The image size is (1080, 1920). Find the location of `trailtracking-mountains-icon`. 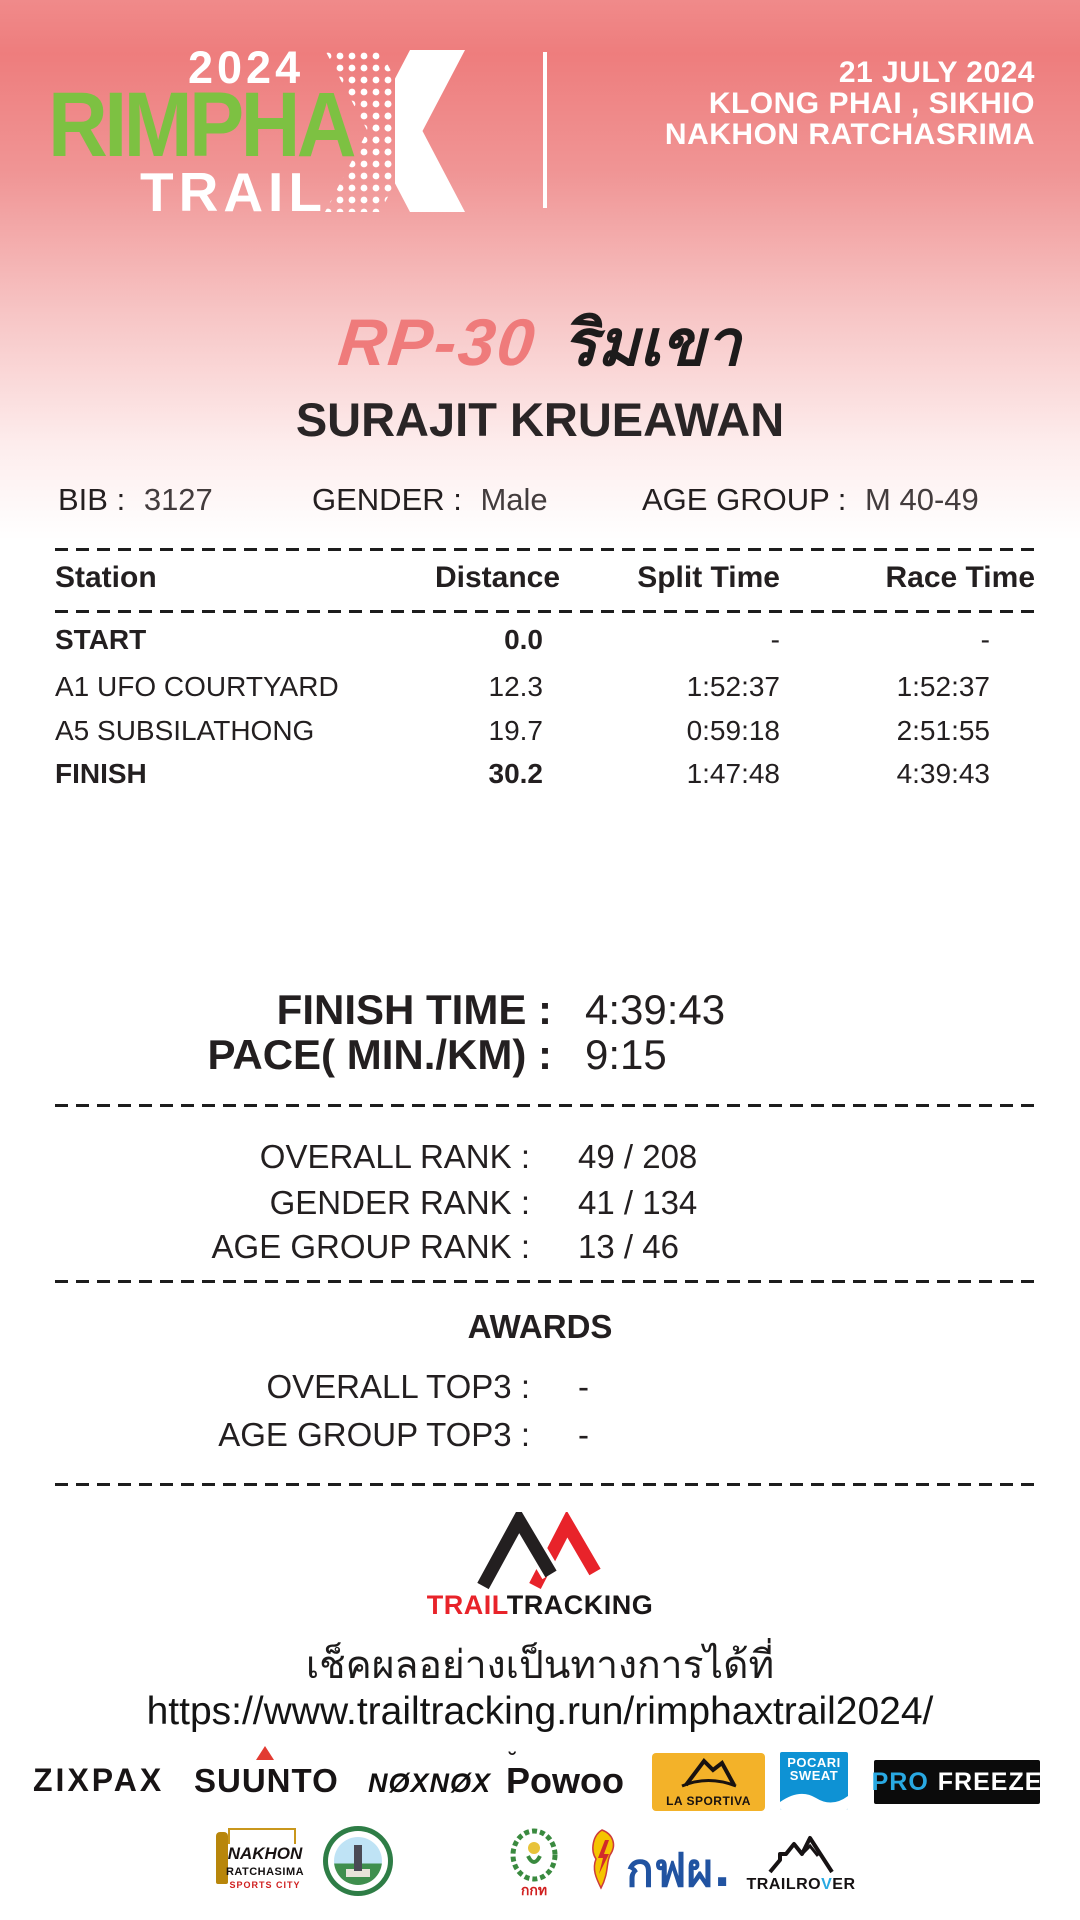

trailtracking-mountains-icon is located at coordinates (539, 1551).